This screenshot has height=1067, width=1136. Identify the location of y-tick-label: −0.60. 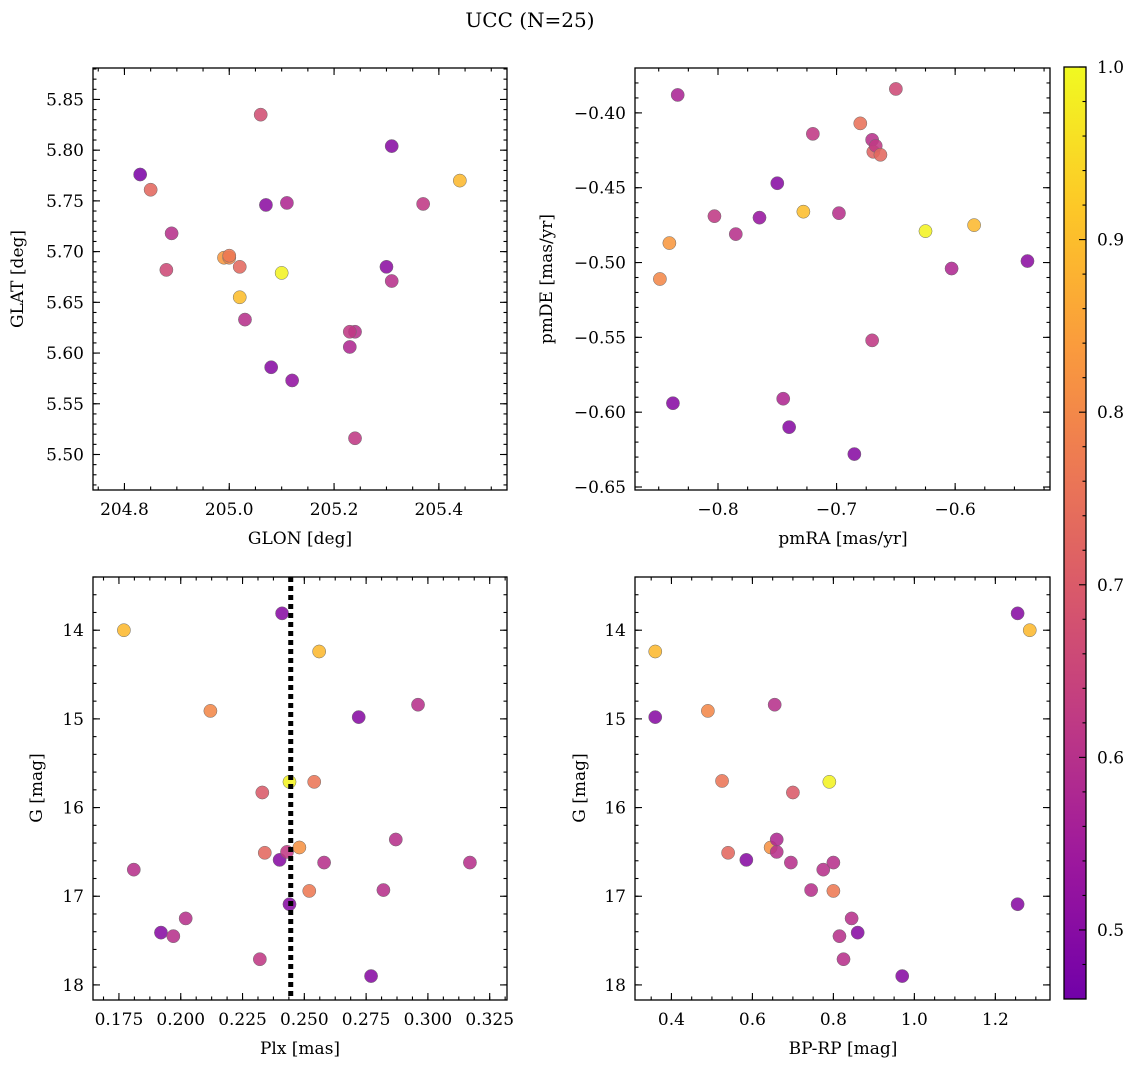
(600, 413).